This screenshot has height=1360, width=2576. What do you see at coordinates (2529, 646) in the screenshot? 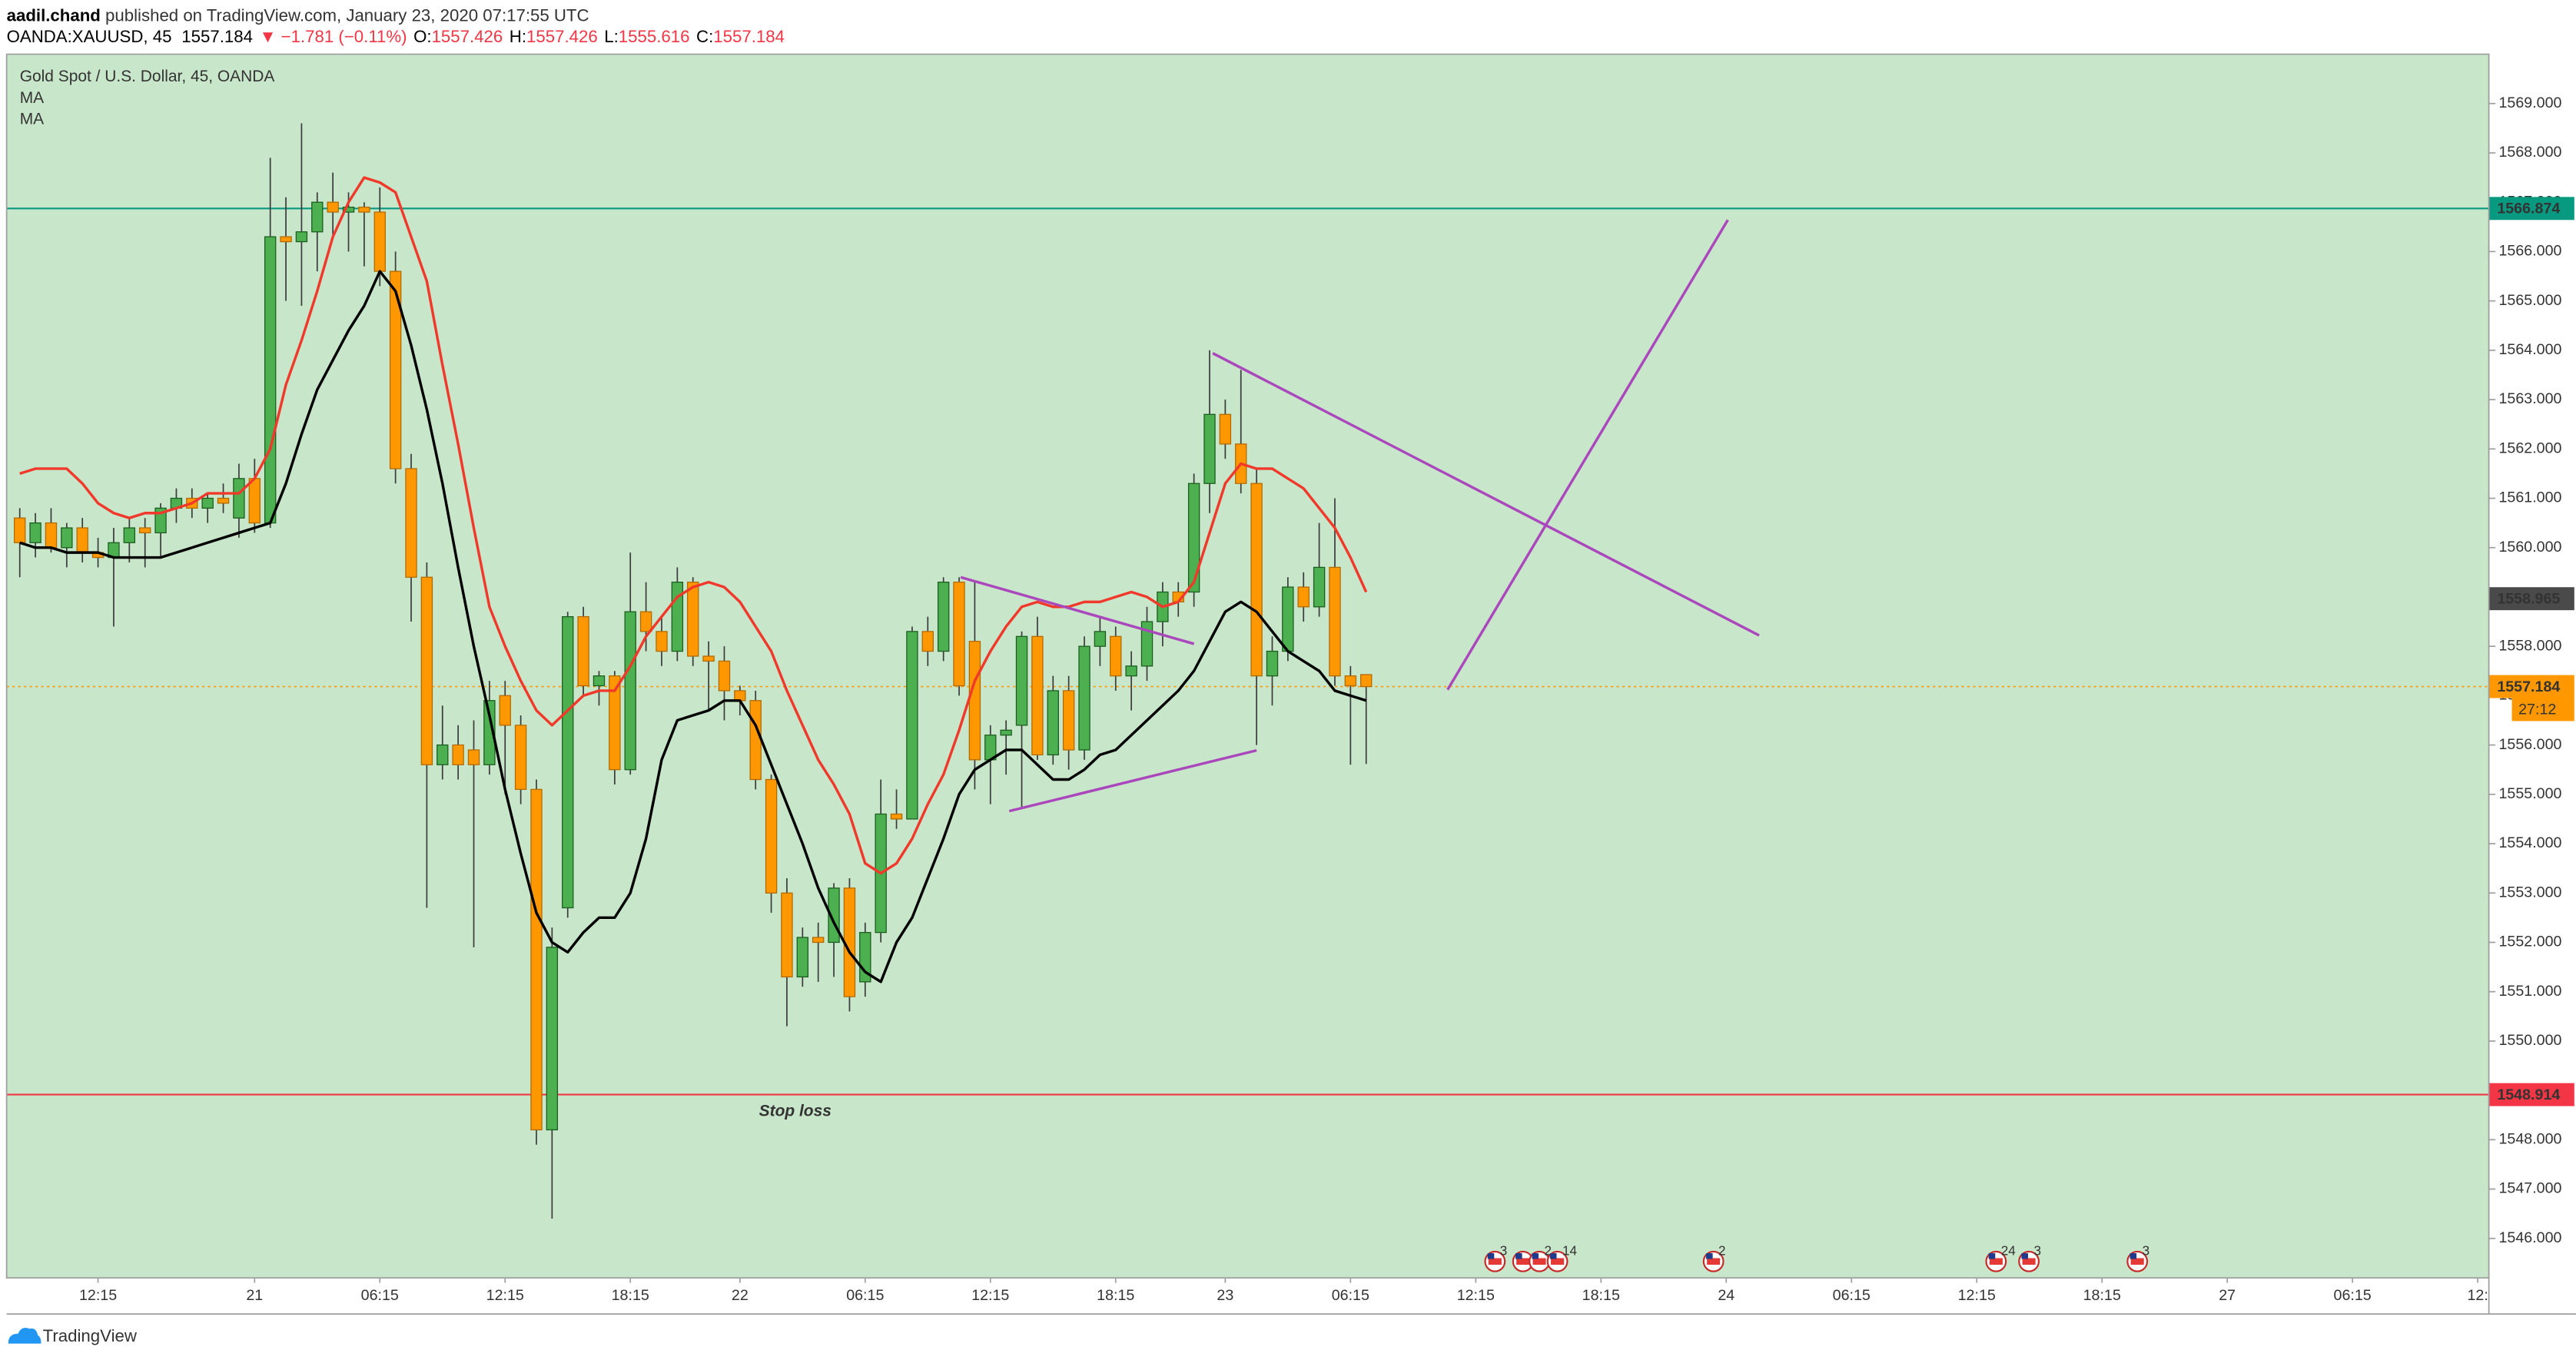
I see `y-tick-label: 1558.000` at bounding box center [2529, 646].